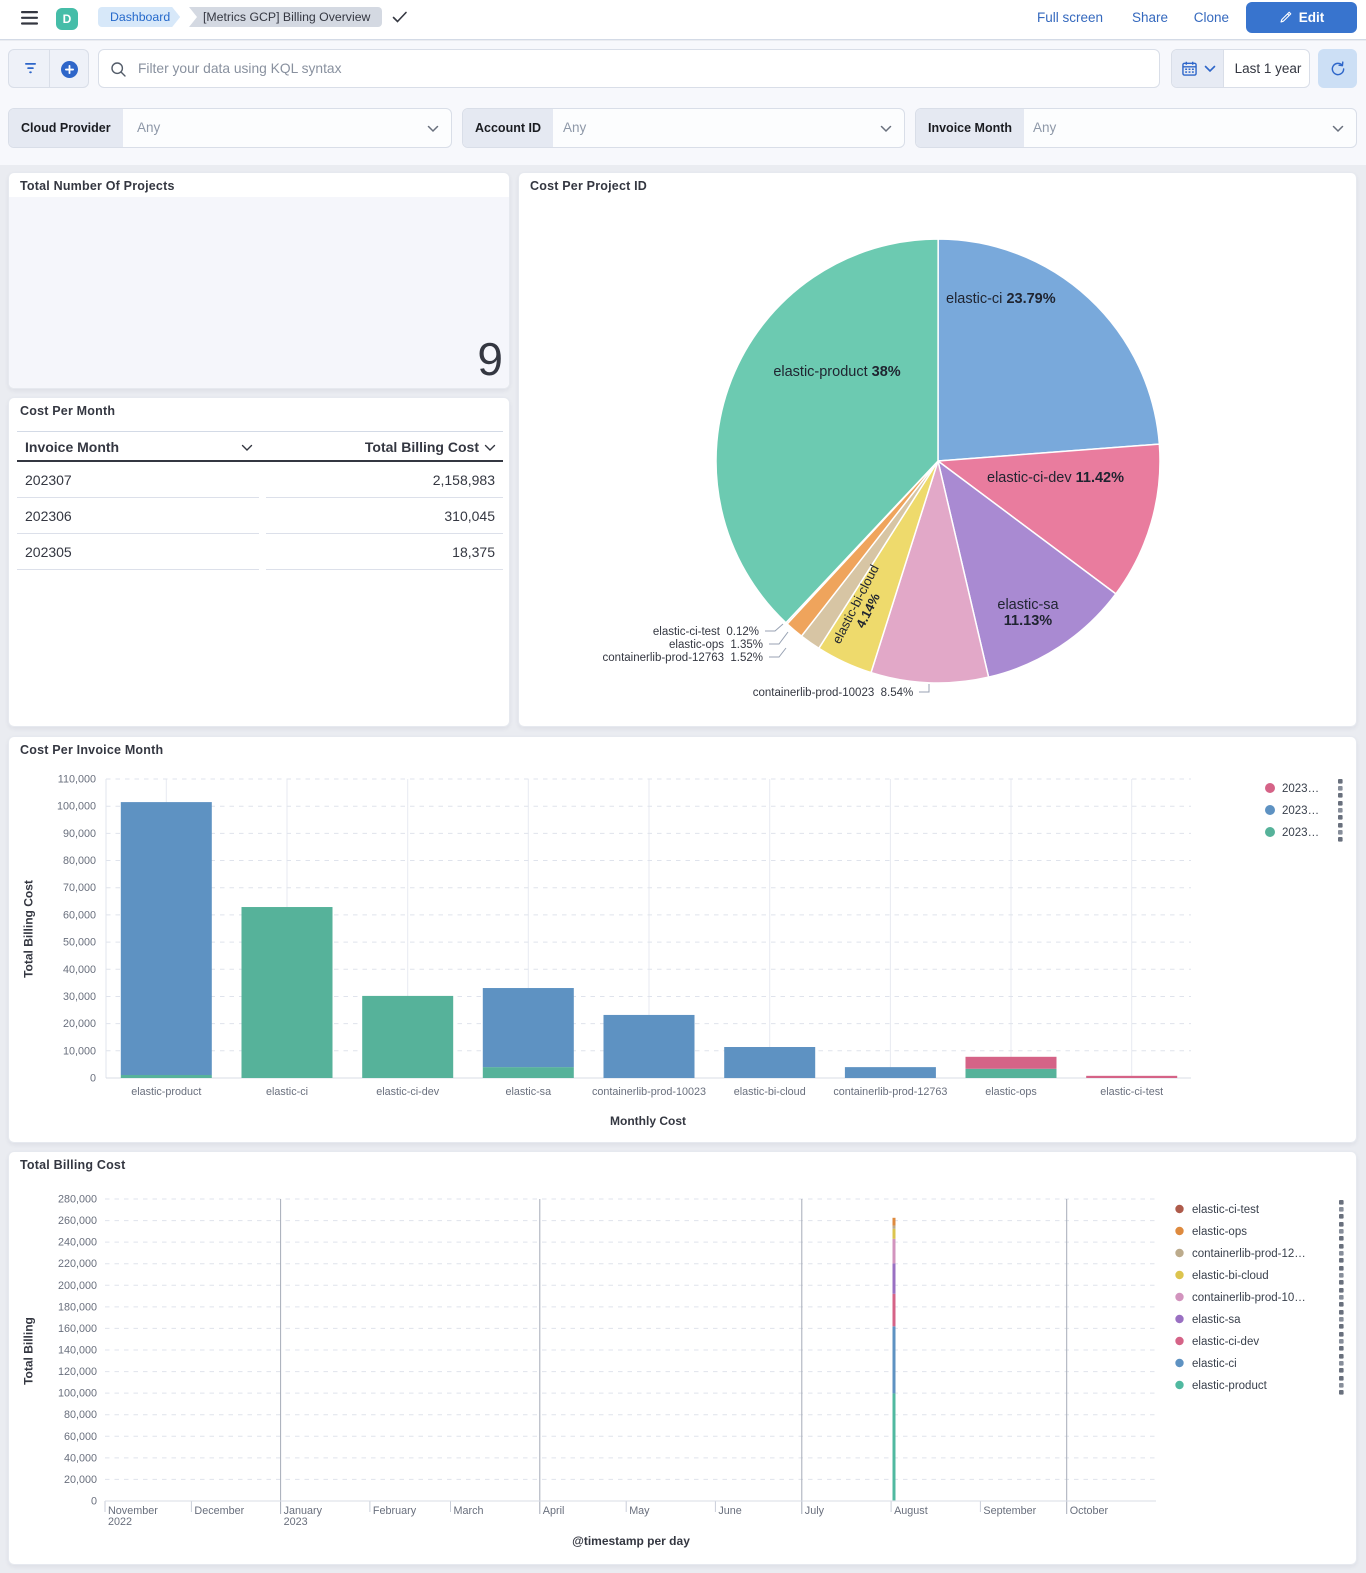 This screenshot has width=1366, height=1573. Describe the element at coordinates (77, 1200) in the screenshot. I see `svg-text: 280,000` at that location.